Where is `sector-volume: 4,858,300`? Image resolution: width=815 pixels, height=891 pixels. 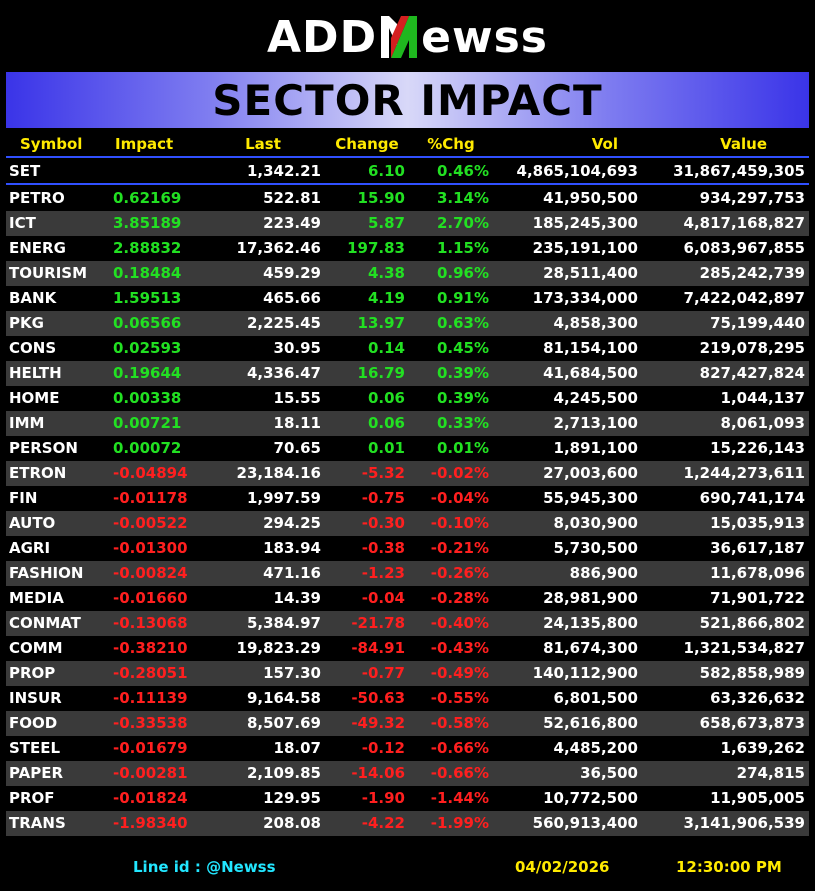
sector-volume: 4,858,300 is located at coordinates (595, 323).